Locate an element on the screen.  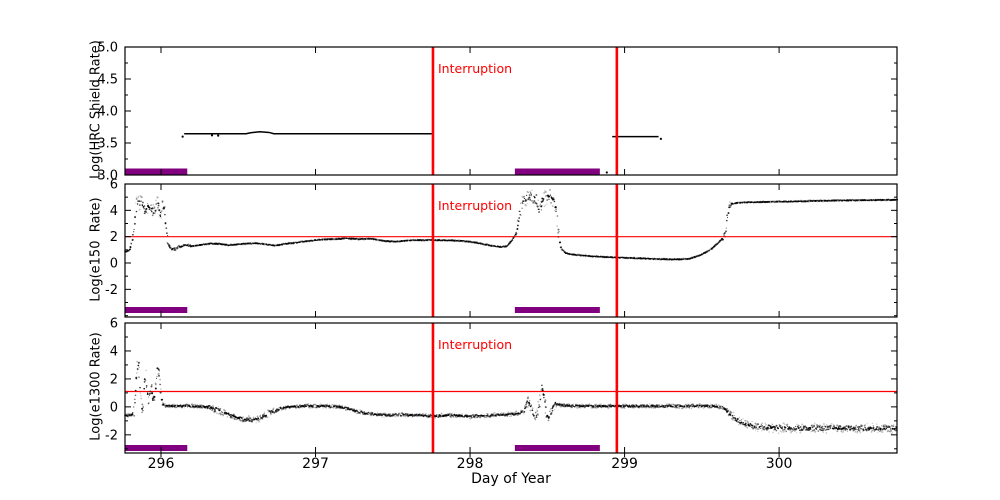
y-tick-label-6: 6 is located at coordinates (114, 324).